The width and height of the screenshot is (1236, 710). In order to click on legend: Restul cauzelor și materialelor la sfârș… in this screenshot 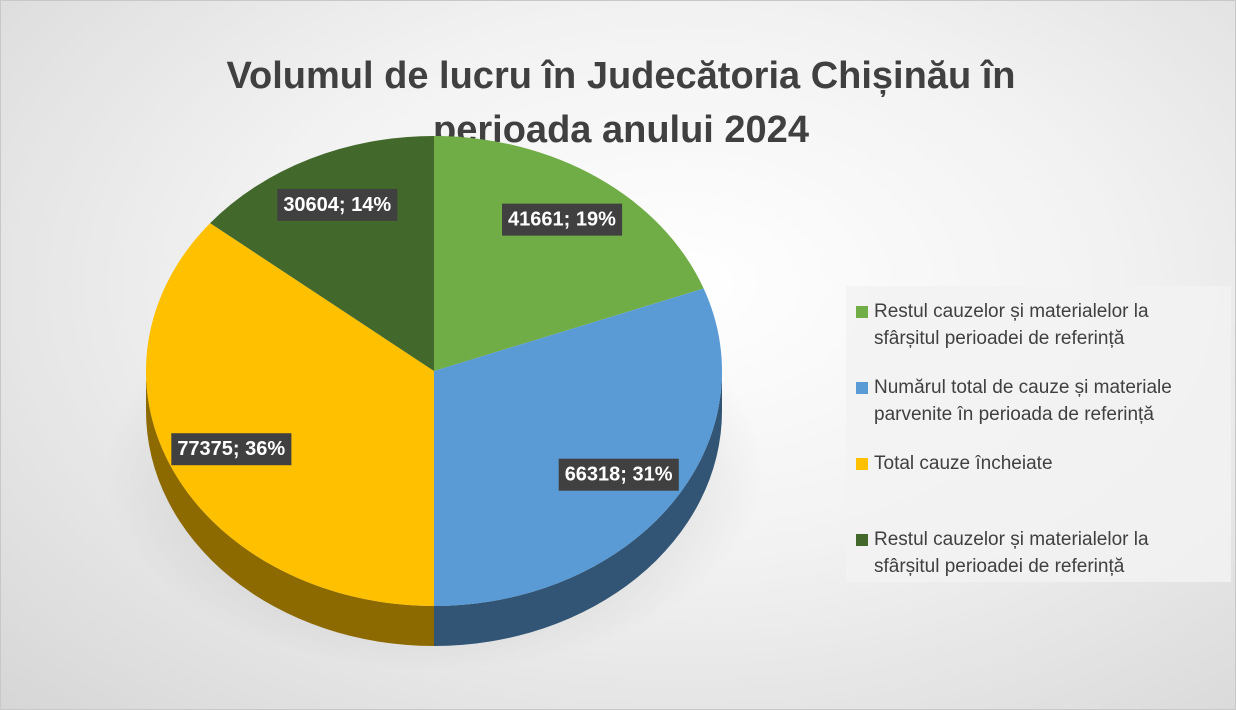, I will do `click(1038, 434)`.